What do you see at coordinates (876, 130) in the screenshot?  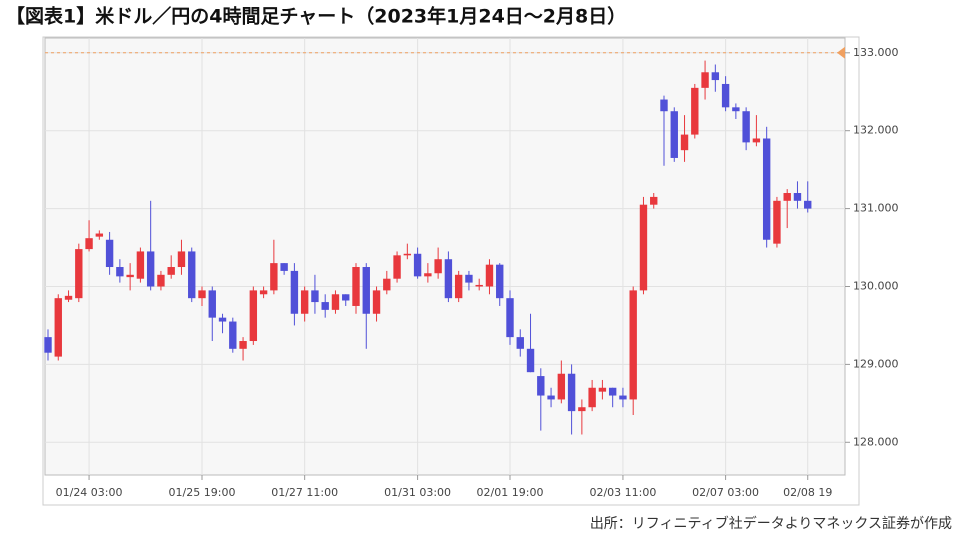 I see `y-tick-label: 132.000` at bounding box center [876, 130].